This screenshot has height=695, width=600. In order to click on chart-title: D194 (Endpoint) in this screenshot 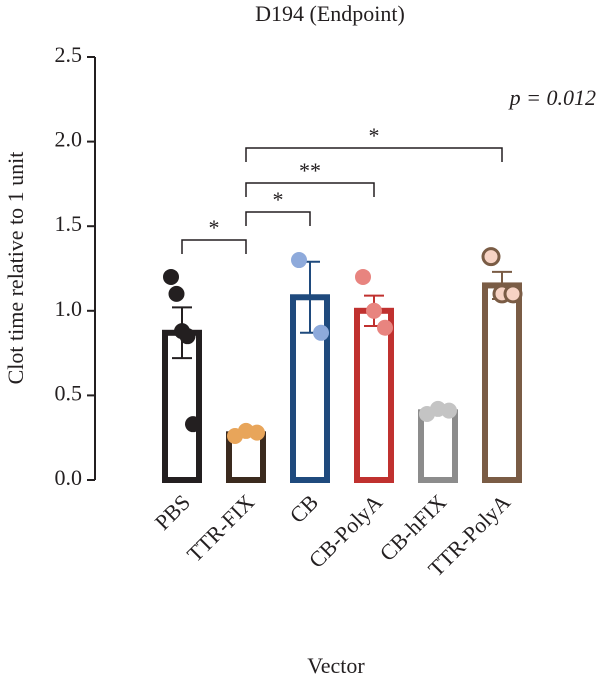, I will do `click(330, 13)`.